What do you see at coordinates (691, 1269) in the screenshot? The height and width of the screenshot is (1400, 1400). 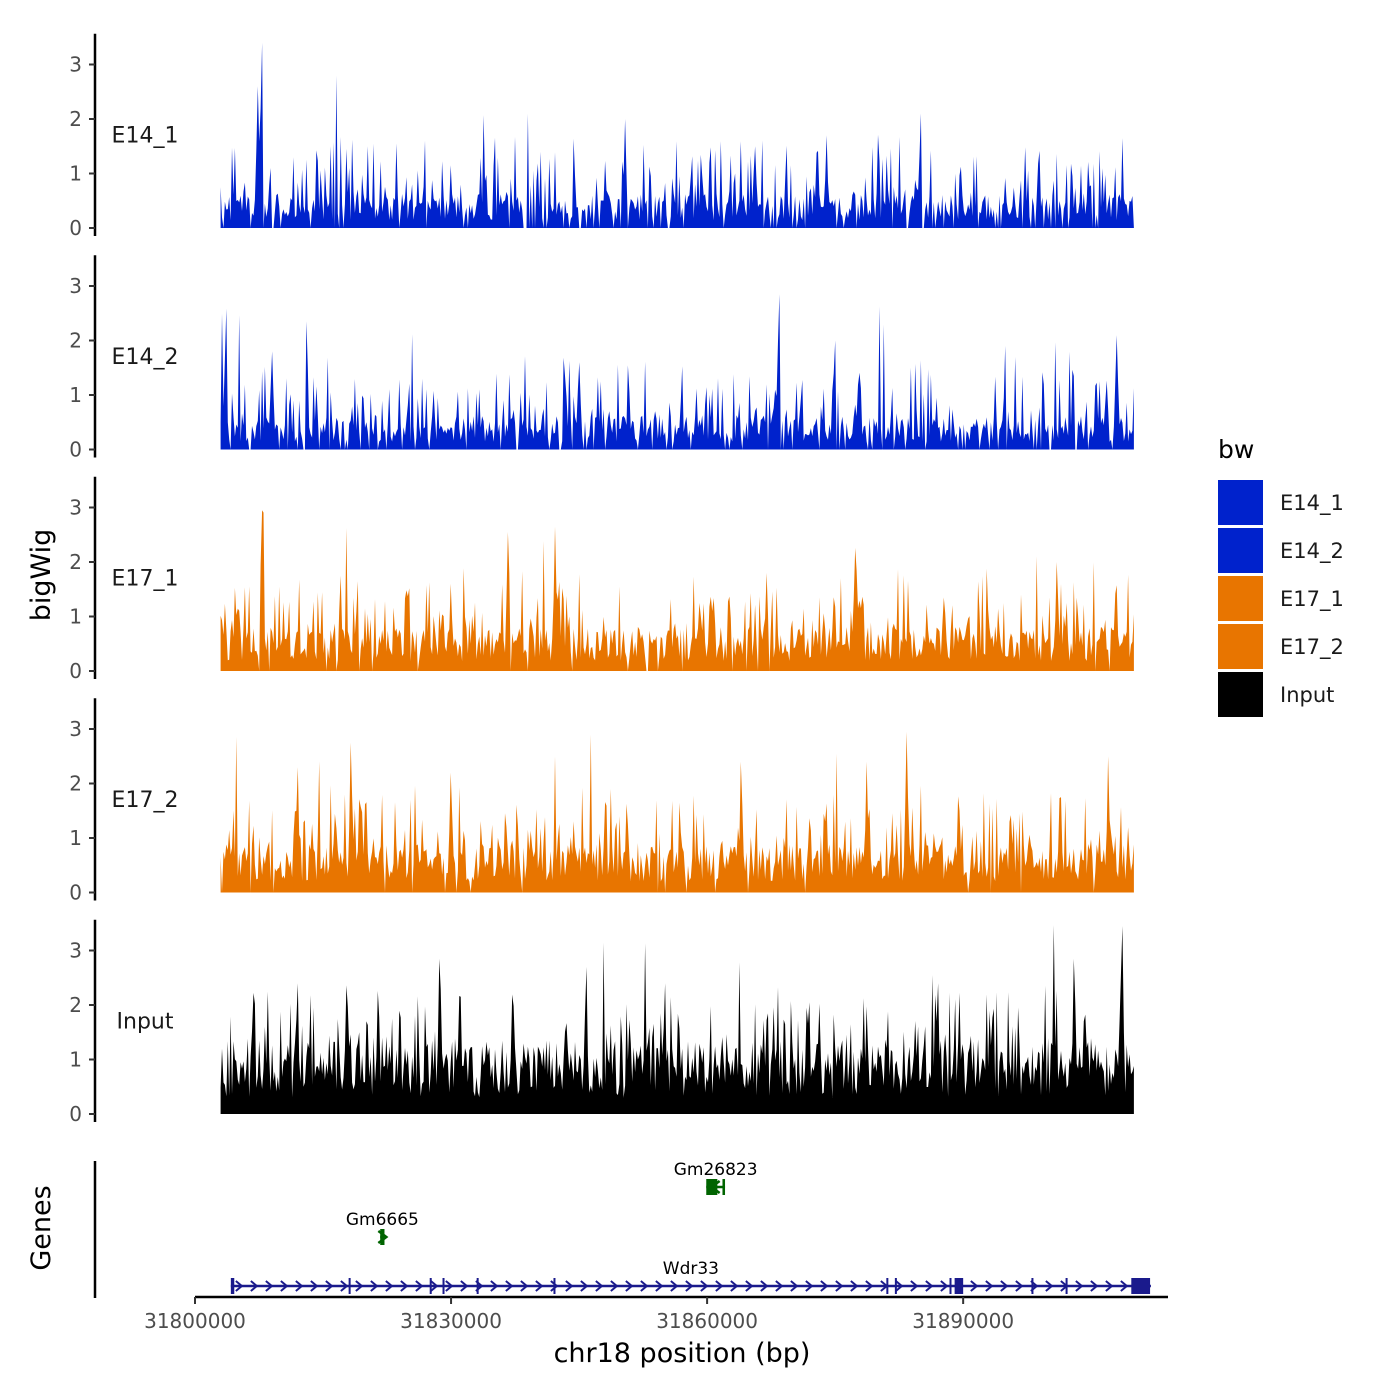 I see `gene-label: Wdr33` at bounding box center [691, 1269].